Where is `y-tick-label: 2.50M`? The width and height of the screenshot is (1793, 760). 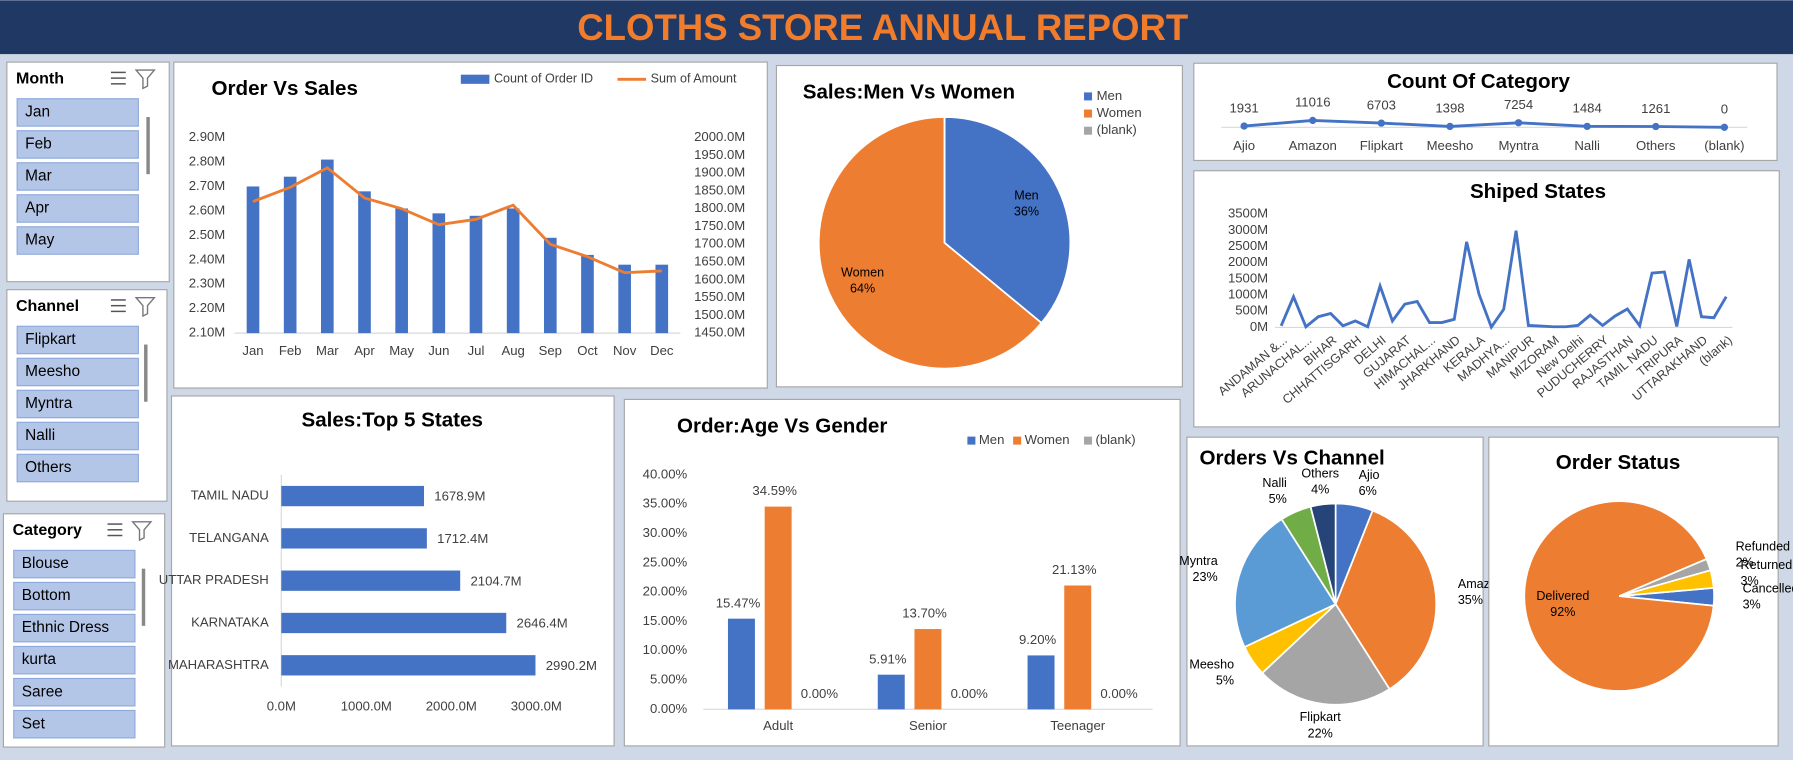
y-tick-label: 2.50M is located at coordinates (207, 234).